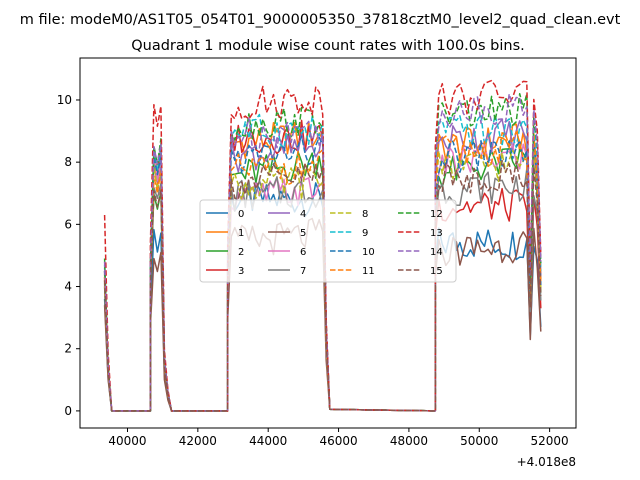 The image size is (640, 480). Describe the element at coordinates (303, 271) in the screenshot. I see `legend-label-7: 7` at that location.